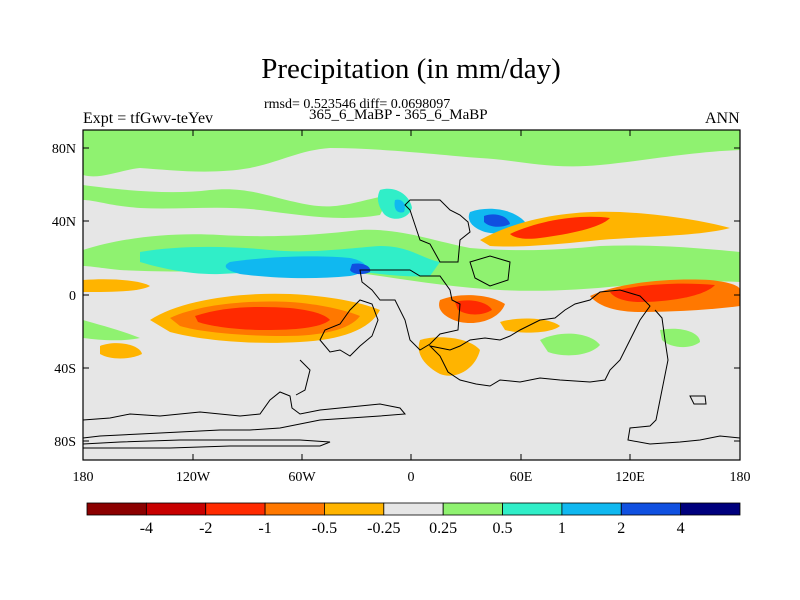  What do you see at coordinates (72, 296) in the screenshot?
I see `y-tick-label: 0` at bounding box center [72, 296].